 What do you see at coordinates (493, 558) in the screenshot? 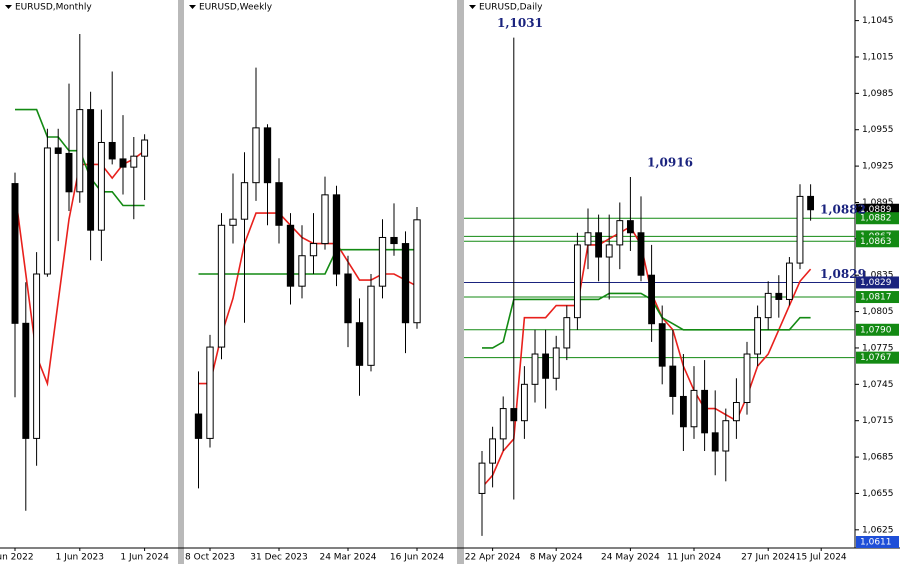
I see `x-tick-label: 22 Apr 2024` at bounding box center [493, 558].